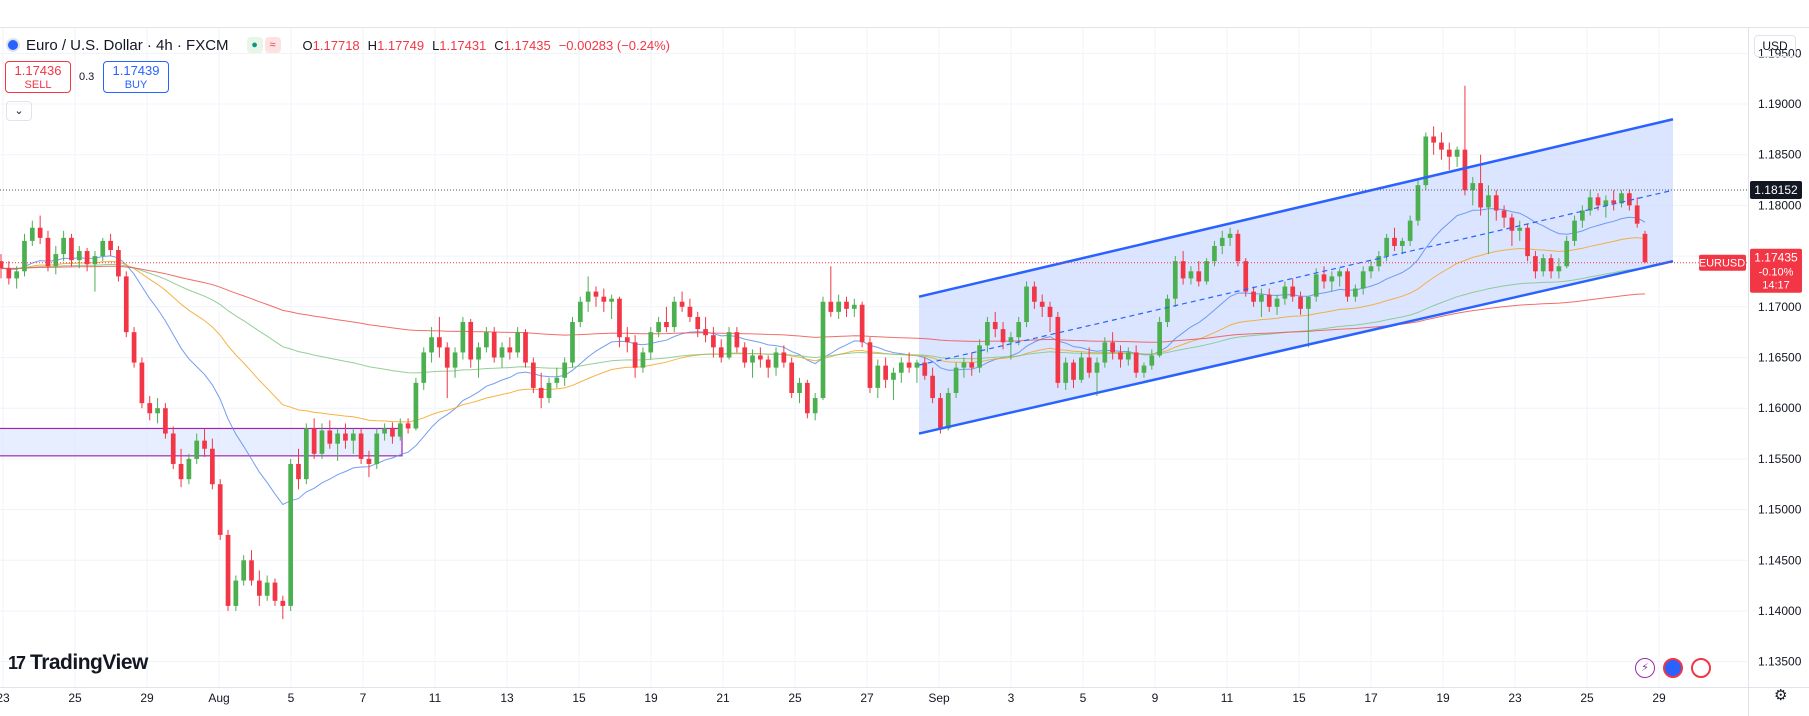 This screenshot has width=1809, height=716. I want to click on price-tick-label: 1.16000, so click(1780, 408).